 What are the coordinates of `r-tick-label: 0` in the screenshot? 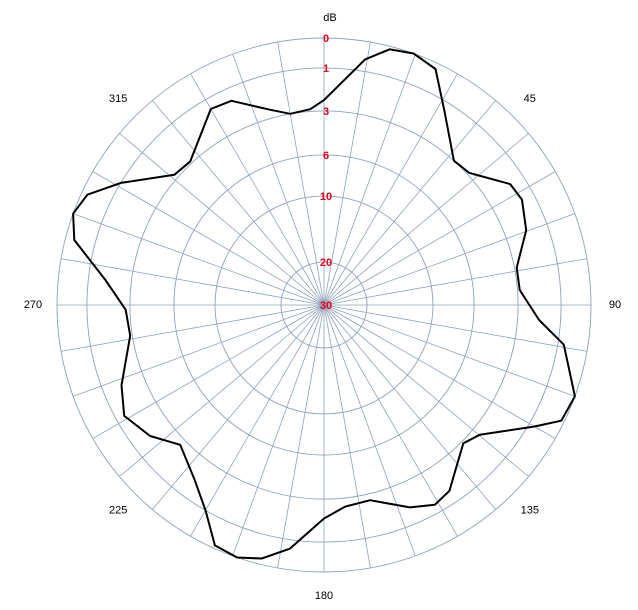 It's located at (326, 39).